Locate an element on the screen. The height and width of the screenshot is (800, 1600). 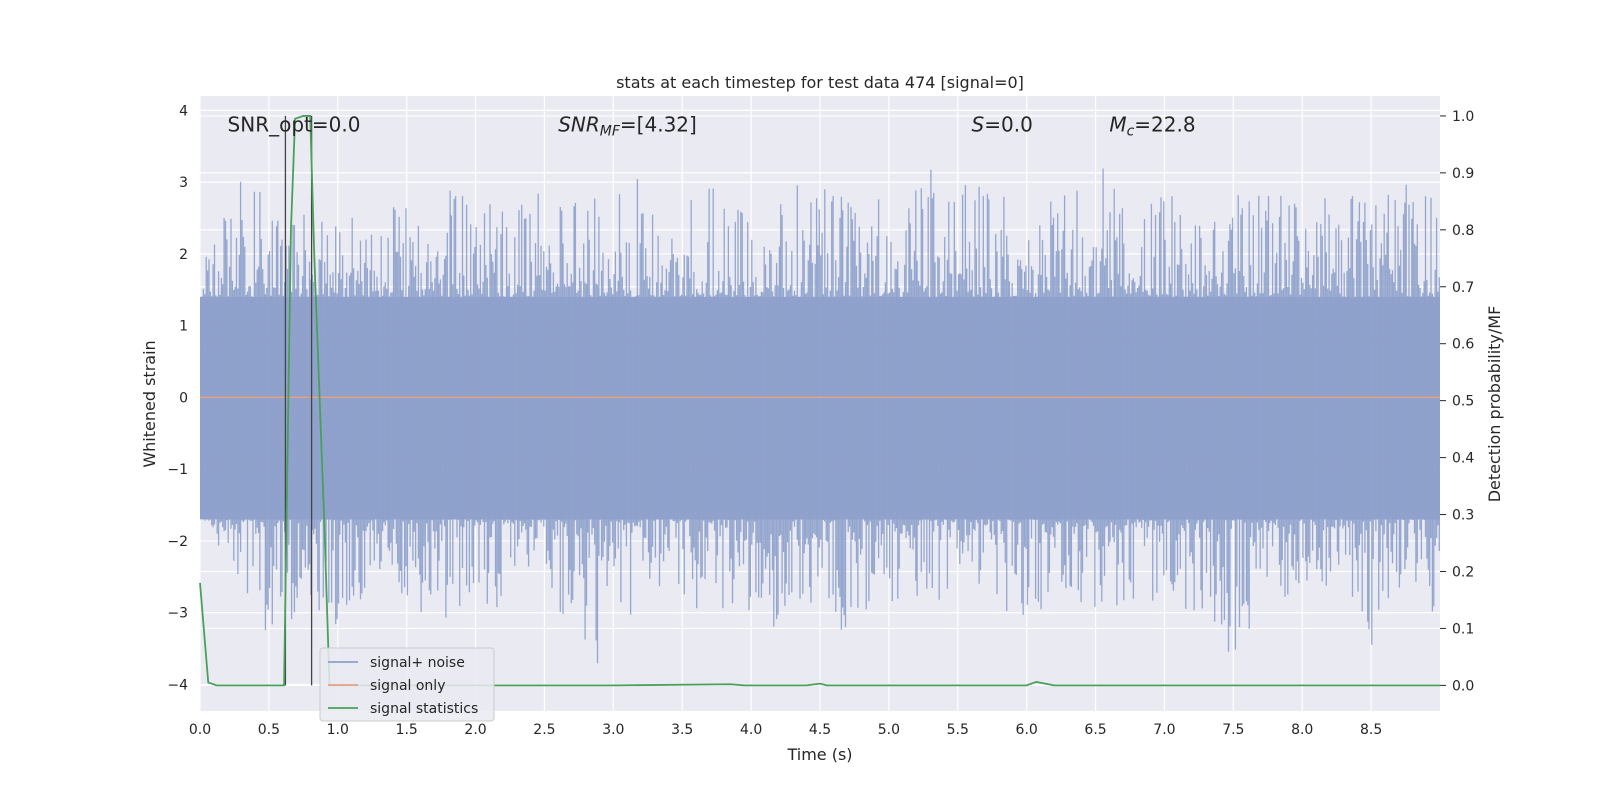
y-right-tick-label: 0.5 is located at coordinates (1463, 402).